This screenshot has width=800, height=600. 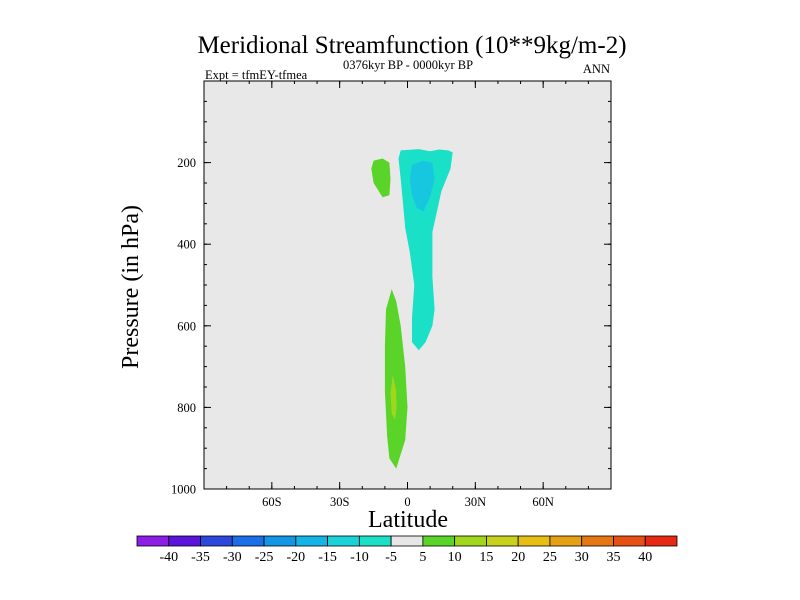 What do you see at coordinates (408, 520) in the screenshot?
I see `x-axis-label: Latitude` at bounding box center [408, 520].